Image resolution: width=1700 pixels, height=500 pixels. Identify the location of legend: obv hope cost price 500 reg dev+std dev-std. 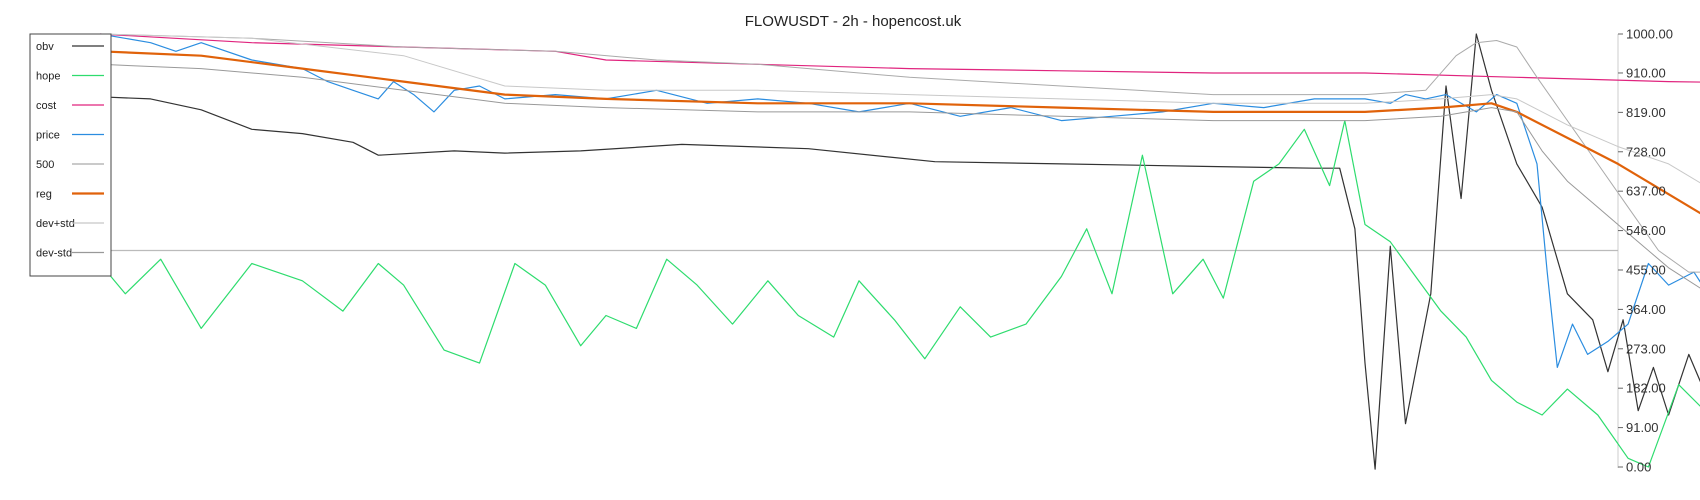
(70, 155).